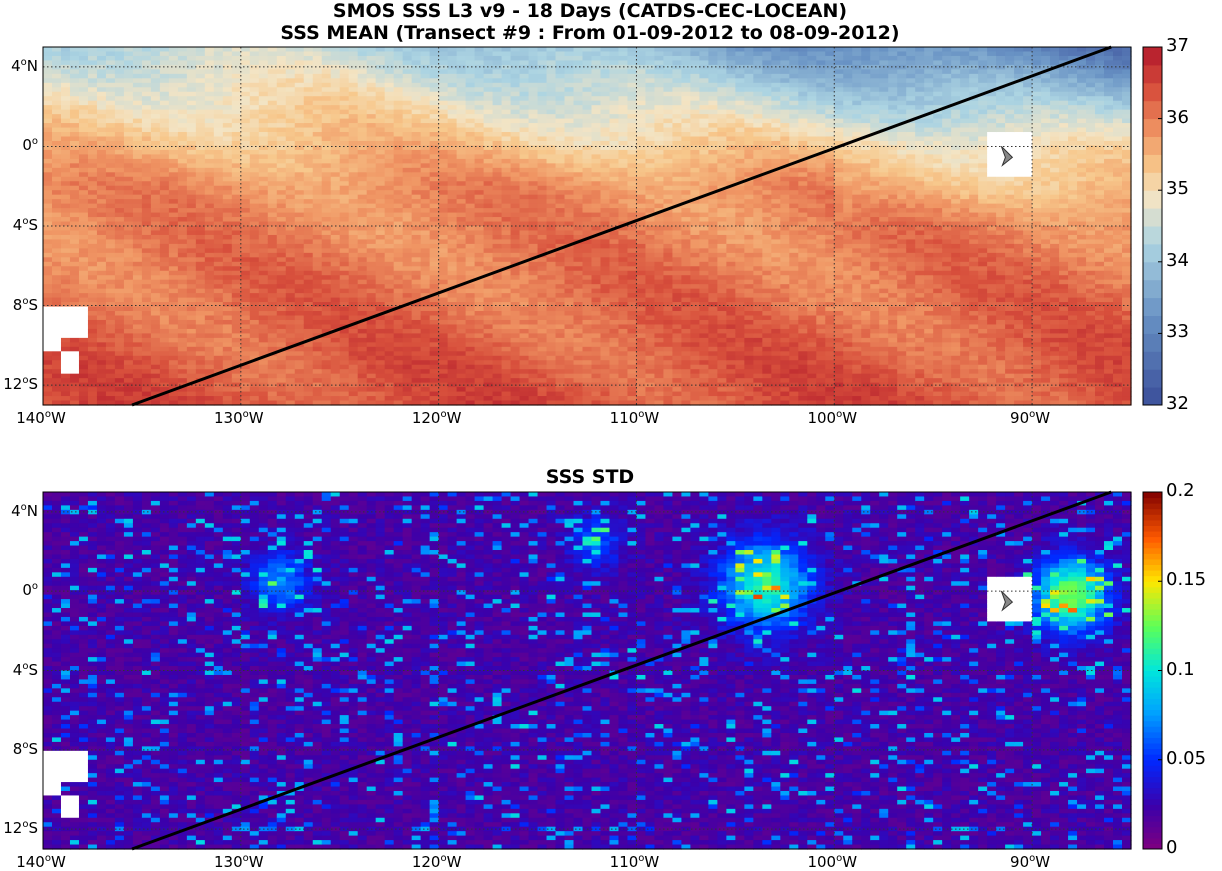 This screenshot has height=871, width=1222. I want to click on colorbar-tick-label: 36, so click(1177, 117).